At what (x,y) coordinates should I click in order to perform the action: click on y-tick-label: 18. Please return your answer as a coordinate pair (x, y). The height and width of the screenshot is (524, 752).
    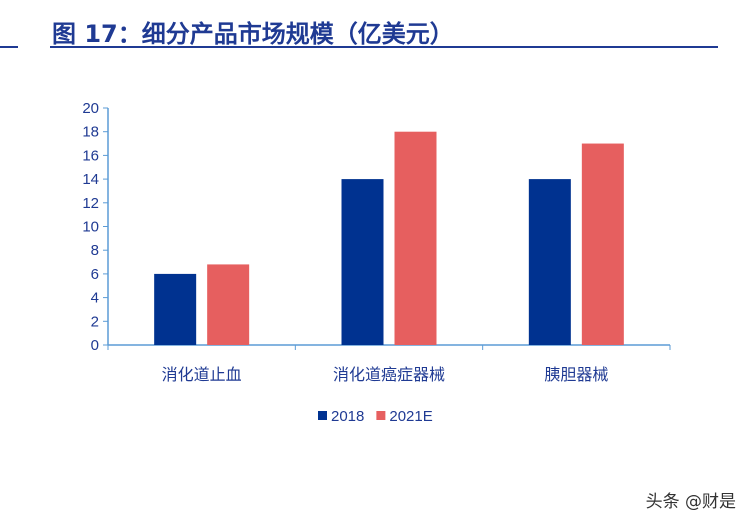
    Looking at the image, I should click on (90, 132).